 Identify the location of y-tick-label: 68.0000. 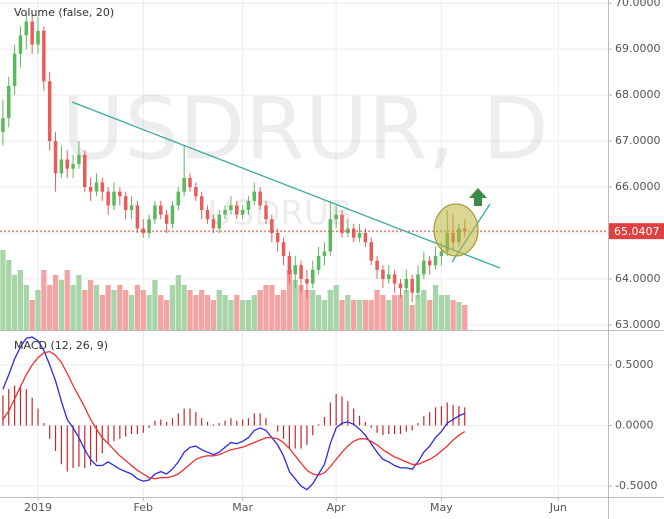
(638, 94).